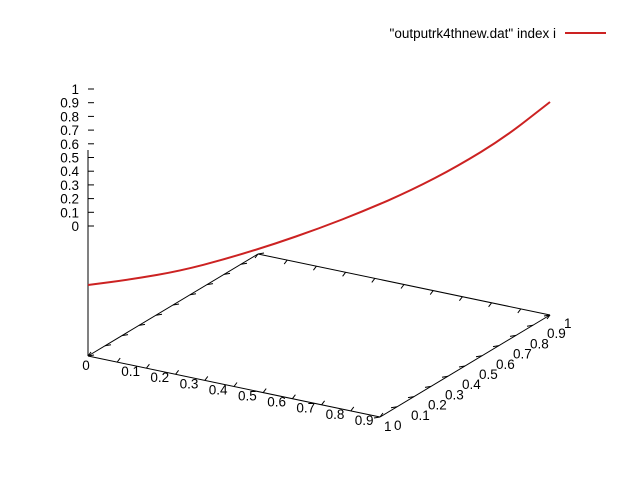  What do you see at coordinates (69, 130) in the screenshot?
I see `z-tick-label: 0.7` at bounding box center [69, 130].